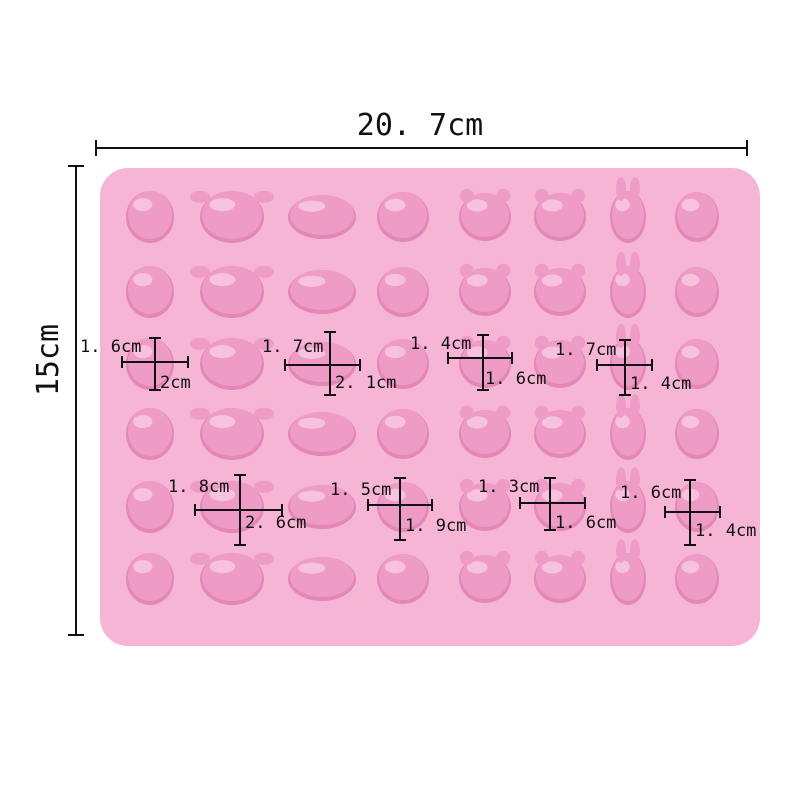  Describe the element at coordinates (275, 523) in the screenshot. I see `height-label: 2. 6cm` at that location.